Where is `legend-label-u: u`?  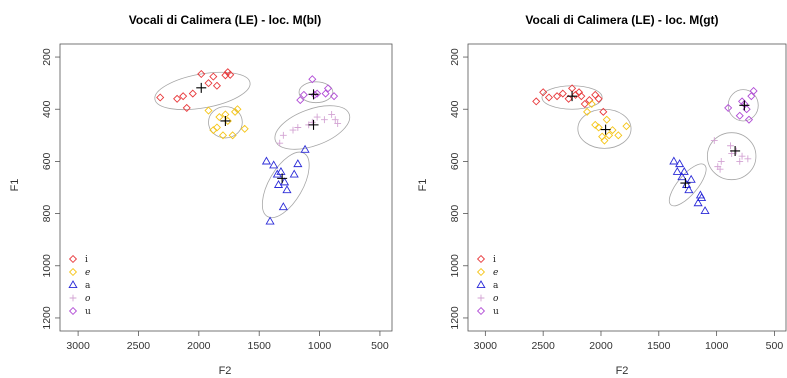 legend-label-u: u is located at coordinates (496, 312).